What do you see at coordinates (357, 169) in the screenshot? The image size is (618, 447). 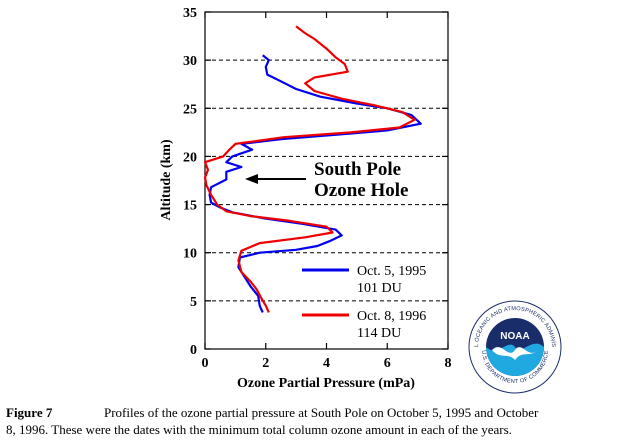 I see `annotation-line-1: South Pole` at bounding box center [357, 169].